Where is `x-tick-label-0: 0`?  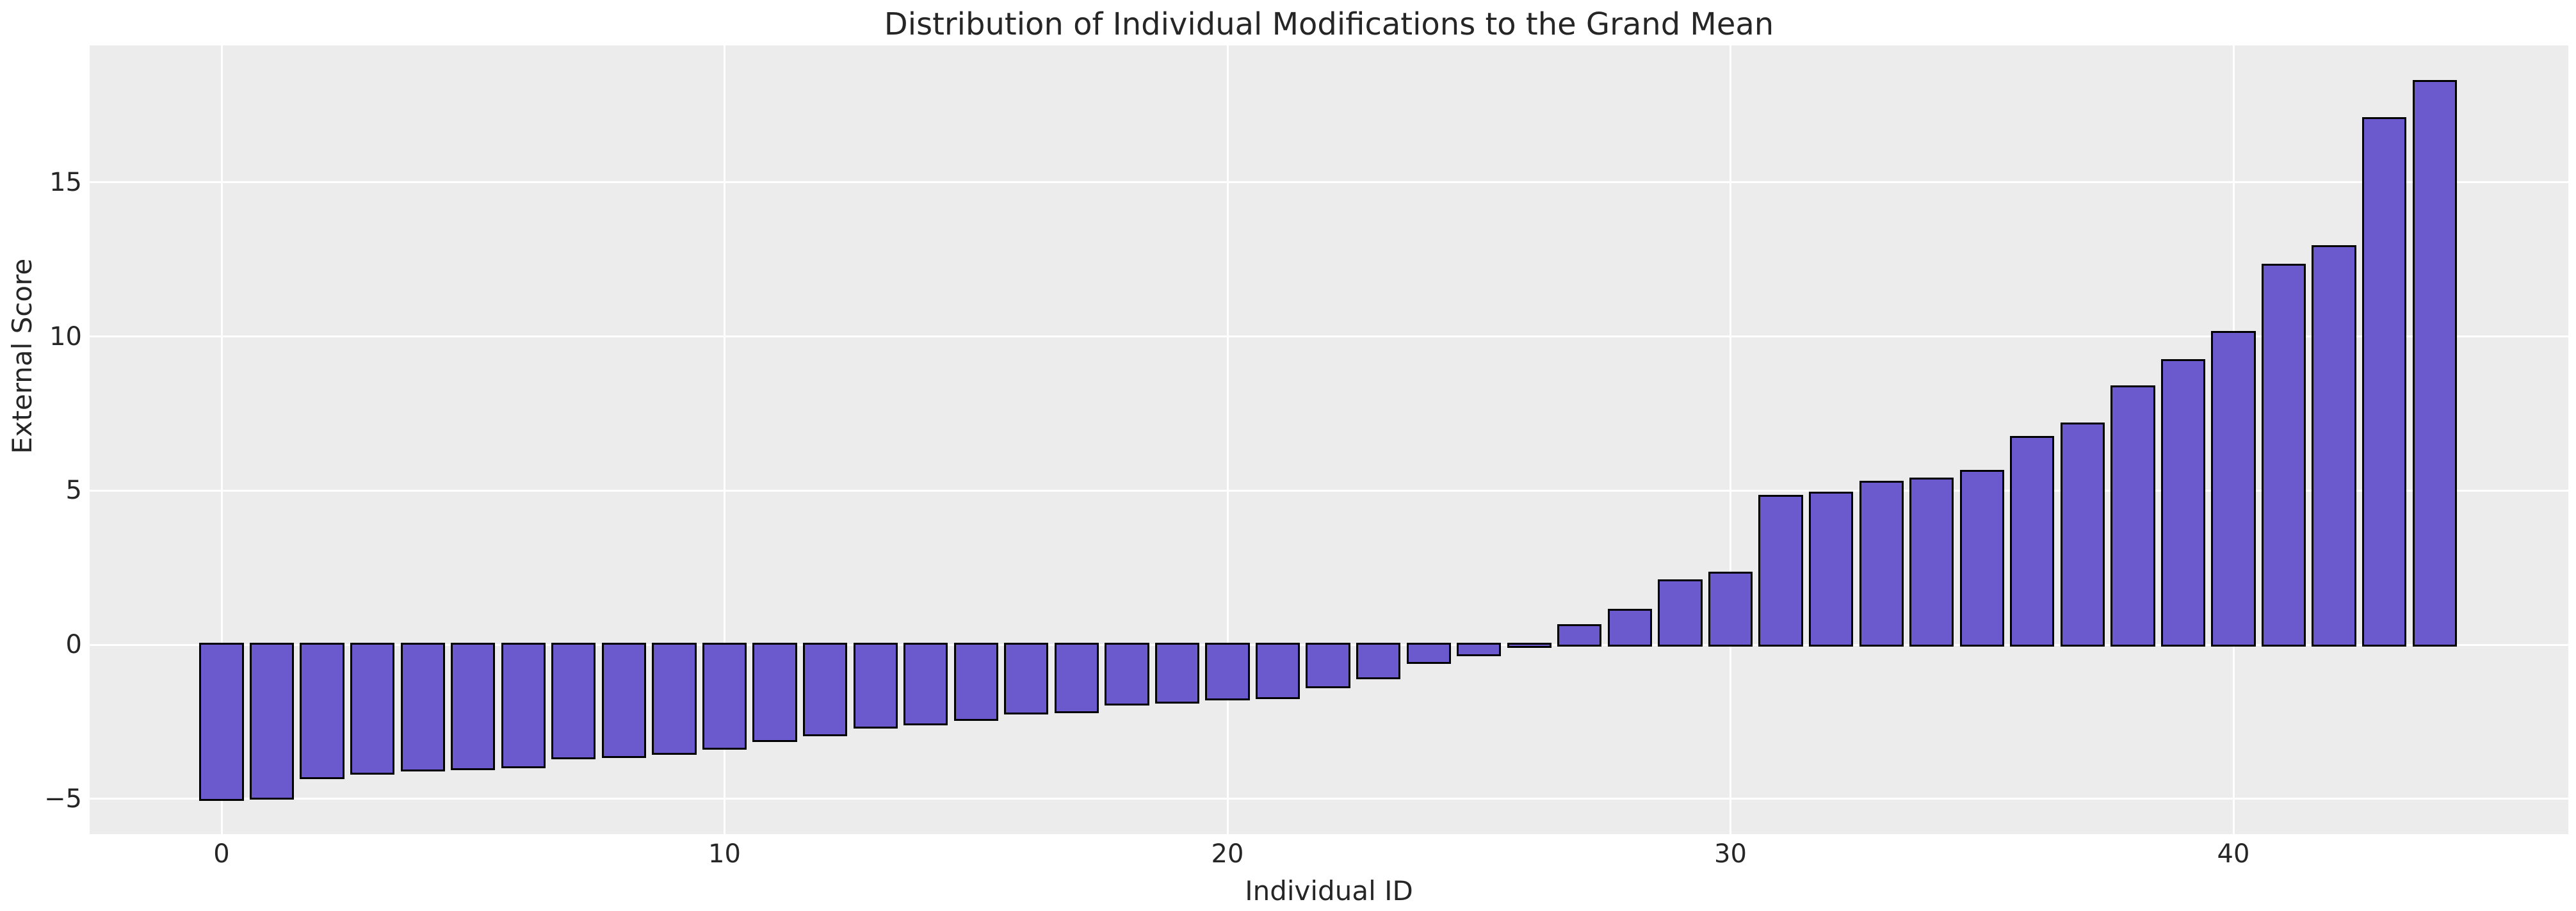 x-tick-label-0: 0 is located at coordinates (221, 854).